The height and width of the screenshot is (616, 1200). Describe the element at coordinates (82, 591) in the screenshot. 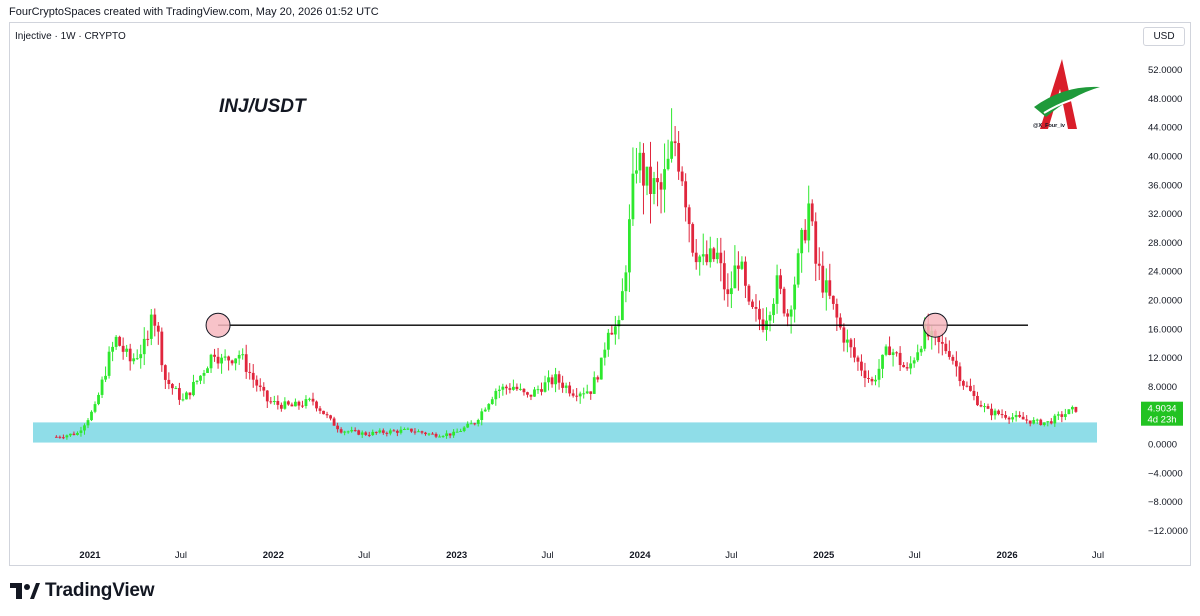

I see `tradingview-logo: TradingView` at that location.